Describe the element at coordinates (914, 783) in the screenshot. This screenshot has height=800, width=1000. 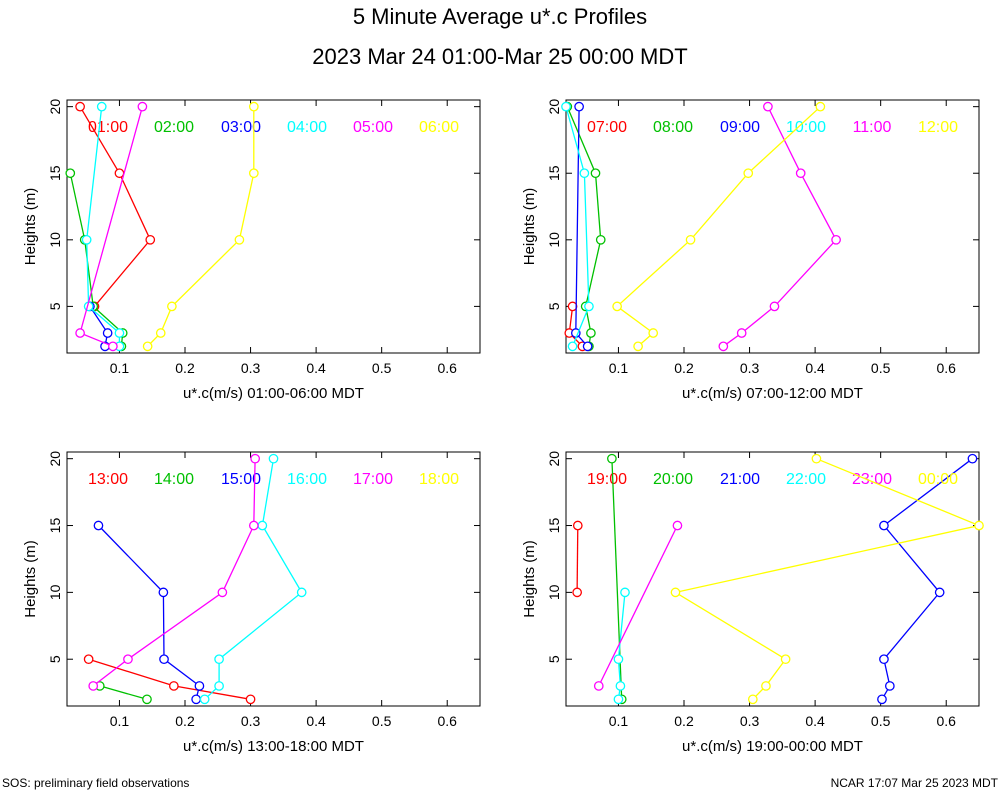
I see `footer-timestamp: NCAR 17:07 Mar 25 2023 MDT` at that location.